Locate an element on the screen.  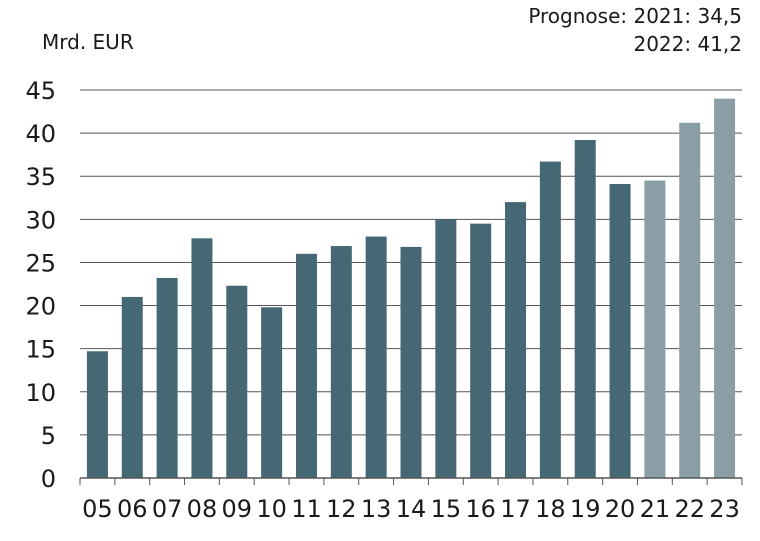
y-tick-label-5: 5 is located at coordinates (48, 436).